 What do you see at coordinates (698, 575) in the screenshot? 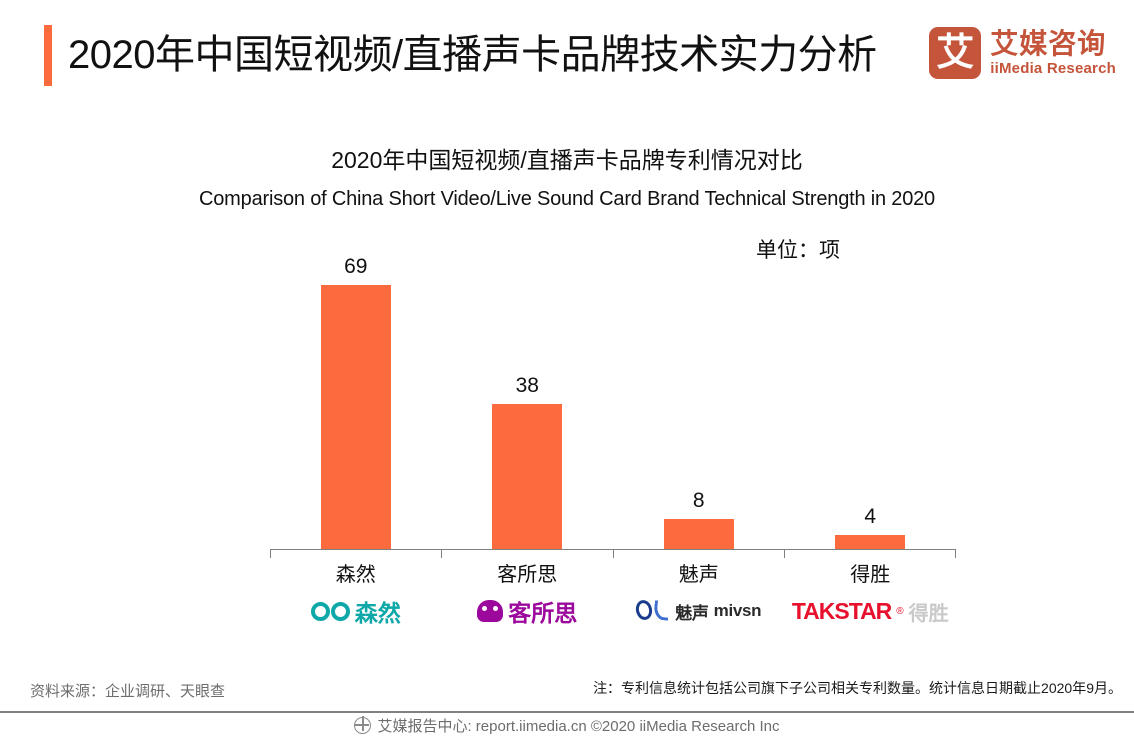
I see `x-tick-label: 魅声` at bounding box center [698, 575].